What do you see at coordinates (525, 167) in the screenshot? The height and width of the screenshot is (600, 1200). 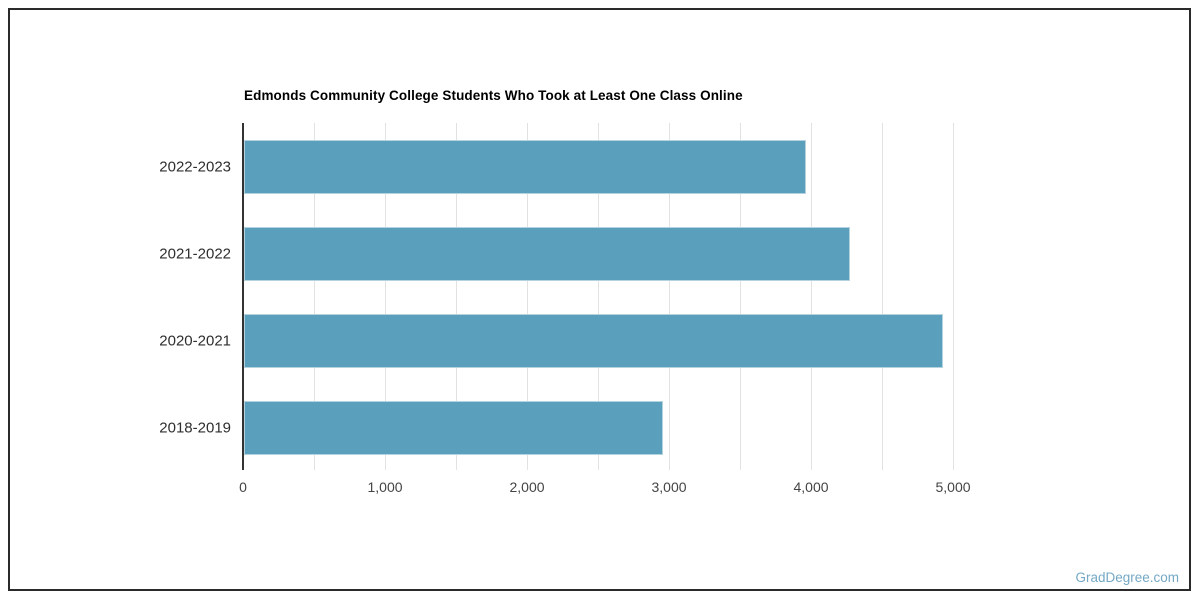 I see `bar-2022-2023` at bounding box center [525, 167].